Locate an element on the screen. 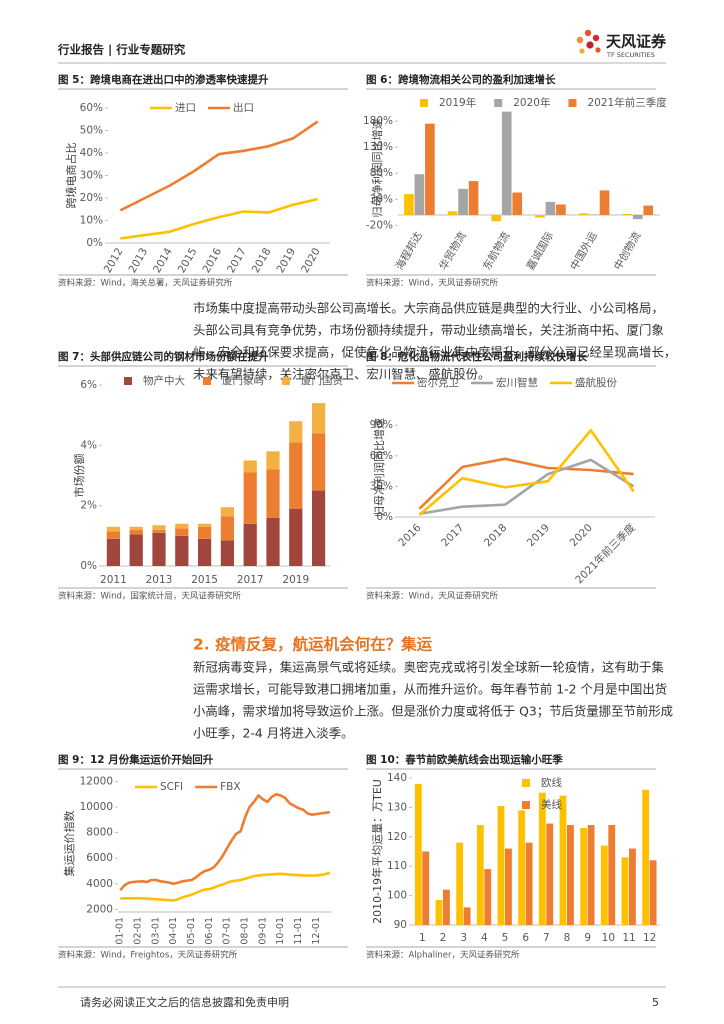 The image size is (724, 1024). paragraph-line: 市场集中度提高带动头部公司高增长。大宗商品供应链是典型的大行业、小公司格局， is located at coordinates (428, 308).